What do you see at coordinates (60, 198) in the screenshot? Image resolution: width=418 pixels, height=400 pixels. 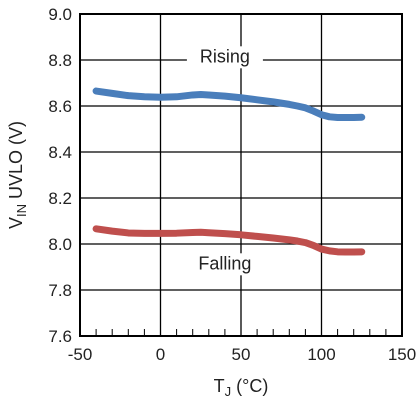 I see `y-tick-label: 8.2` at bounding box center [60, 198].